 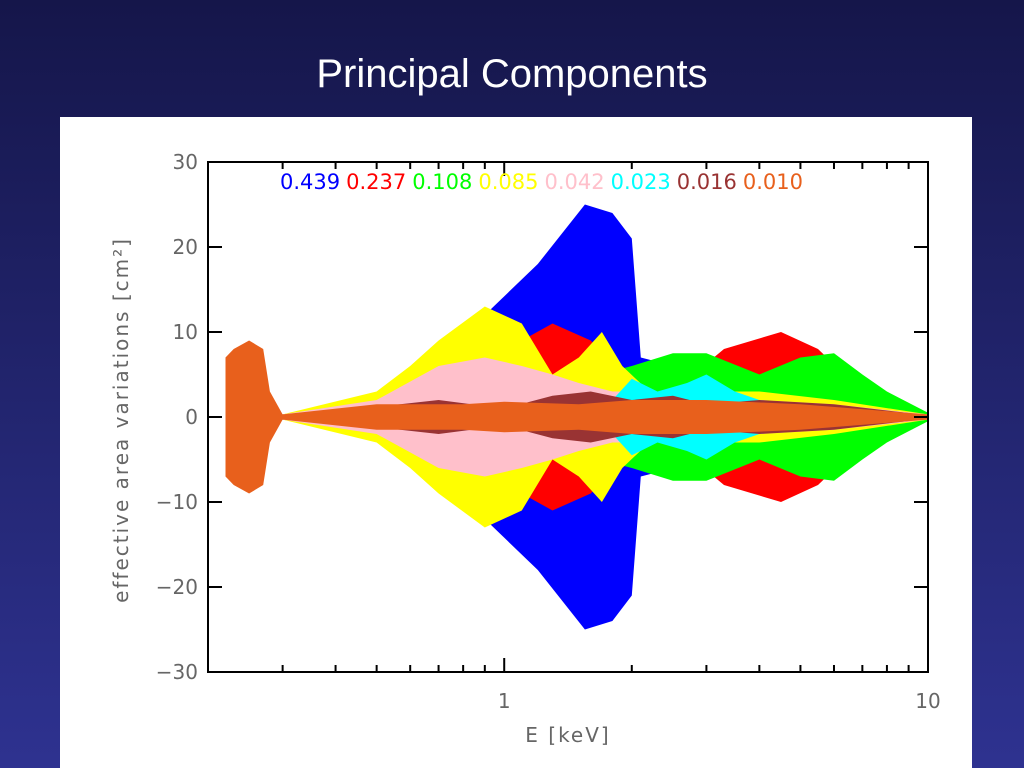 I want to click on y-tick-label: −10, so click(x=177, y=502).